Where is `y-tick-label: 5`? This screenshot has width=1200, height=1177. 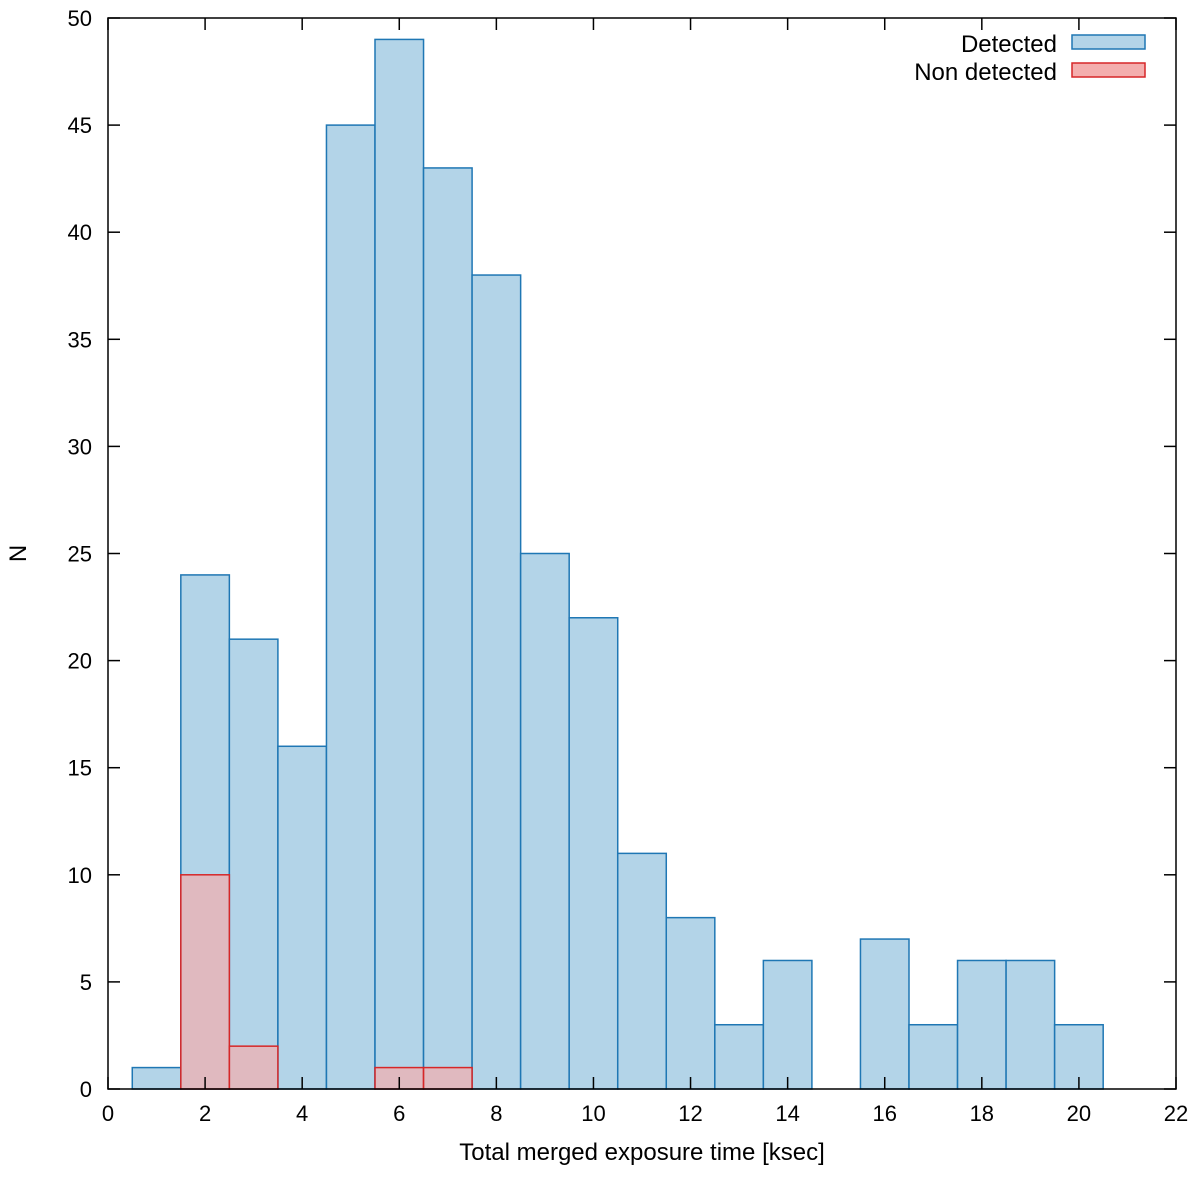 y-tick-label: 5 is located at coordinates (86, 982).